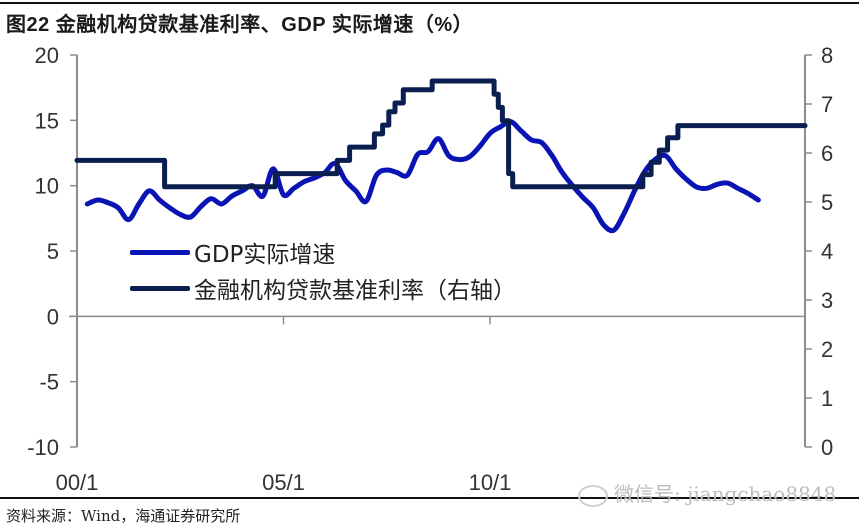 The image size is (859, 531). Describe the element at coordinates (429, 498) in the screenshot. I see `bottom-rule` at that location.